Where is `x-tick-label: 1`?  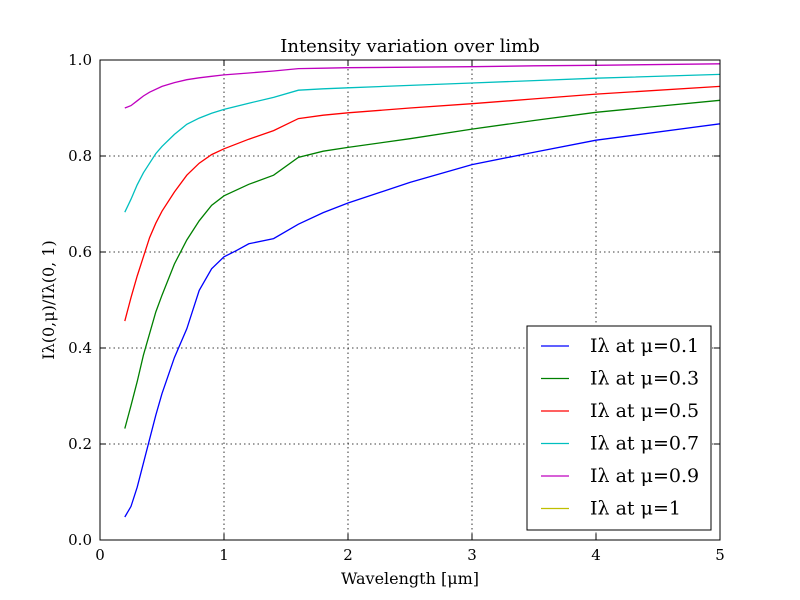 x-tick-label: 1 is located at coordinates (224, 555).